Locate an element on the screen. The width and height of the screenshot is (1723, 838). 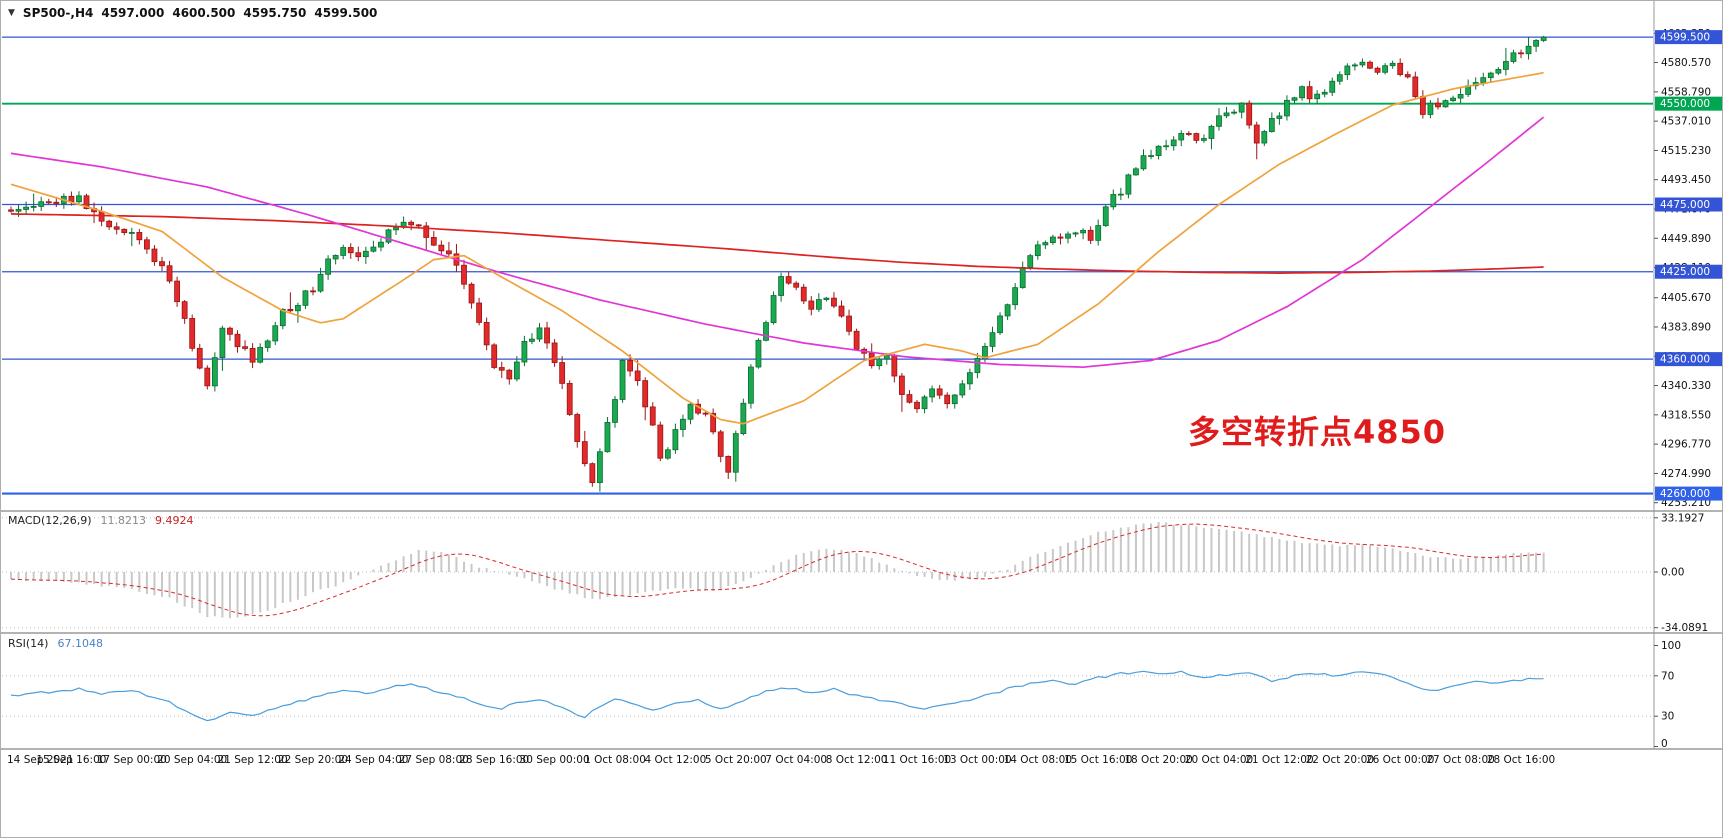
time-label: 22 Sep 20:00 is located at coordinates (313, 760).